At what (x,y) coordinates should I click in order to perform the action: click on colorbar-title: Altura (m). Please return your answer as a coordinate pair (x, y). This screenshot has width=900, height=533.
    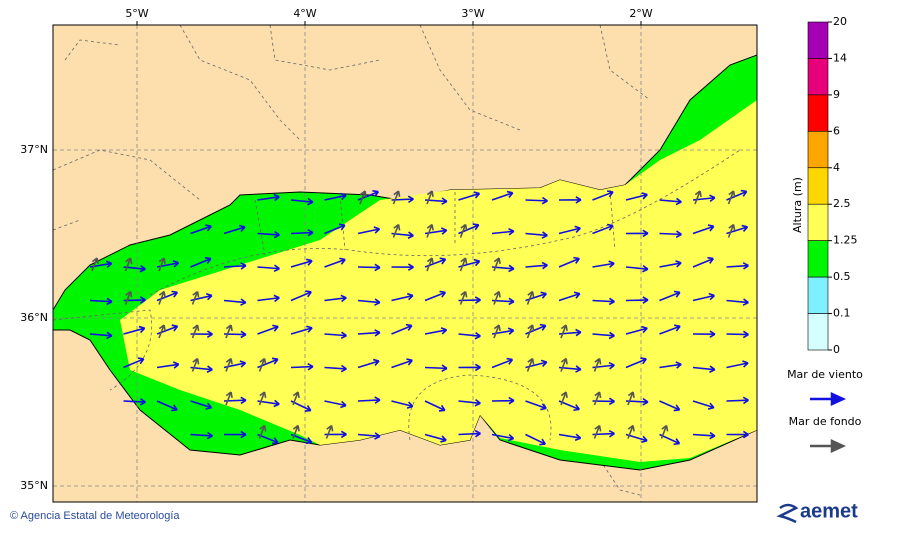
    Looking at the image, I should click on (797, 205).